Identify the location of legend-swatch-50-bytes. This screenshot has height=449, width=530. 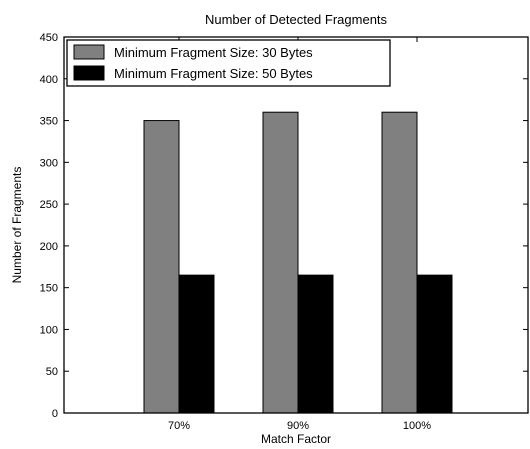
(89, 73).